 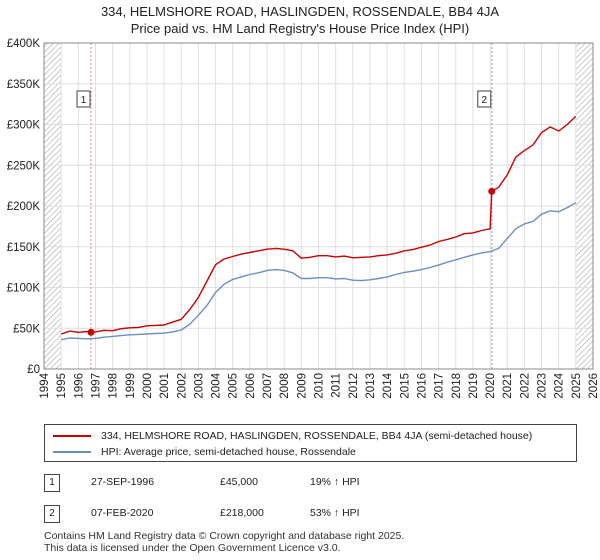 What do you see at coordinates (182, 386) in the screenshot?
I see `x-tick-label: 2002` at bounding box center [182, 386].